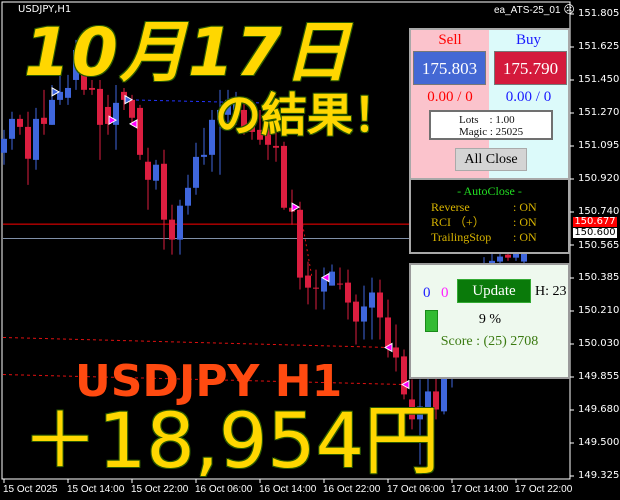 The width and height of the screenshot is (620, 500). Describe the element at coordinates (599, 277) in the screenshot. I see `price-tick-label: 150.385` at that location.